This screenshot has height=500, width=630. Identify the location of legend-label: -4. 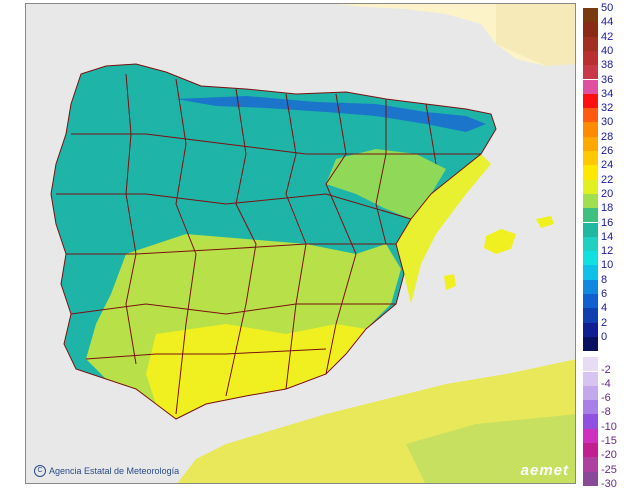
(606, 383).